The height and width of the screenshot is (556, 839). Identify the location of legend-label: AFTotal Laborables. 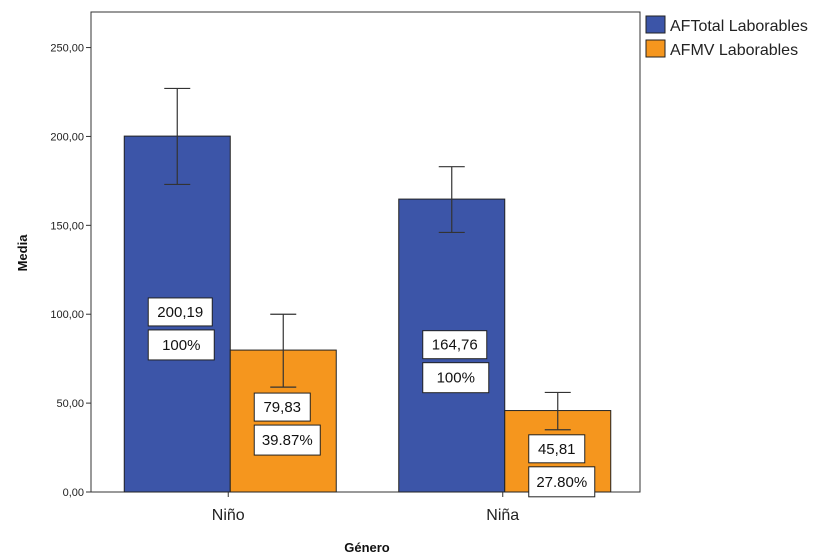
(739, 26).